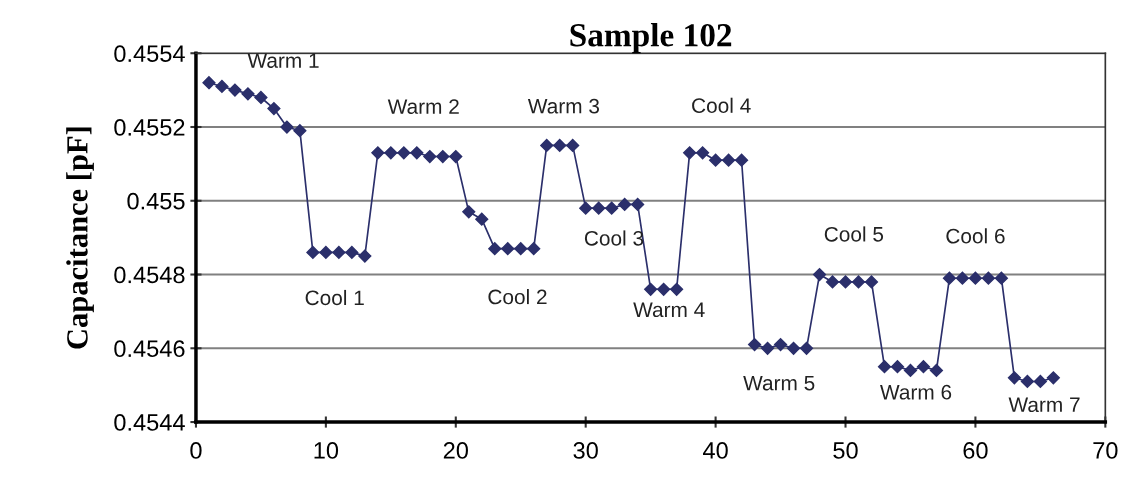 The image size is (1136, 484). What do you see at coordinates (149, 127) in the screenshot?
I see `y-tick-label: 0.4552` at bounding box center [149, 127].